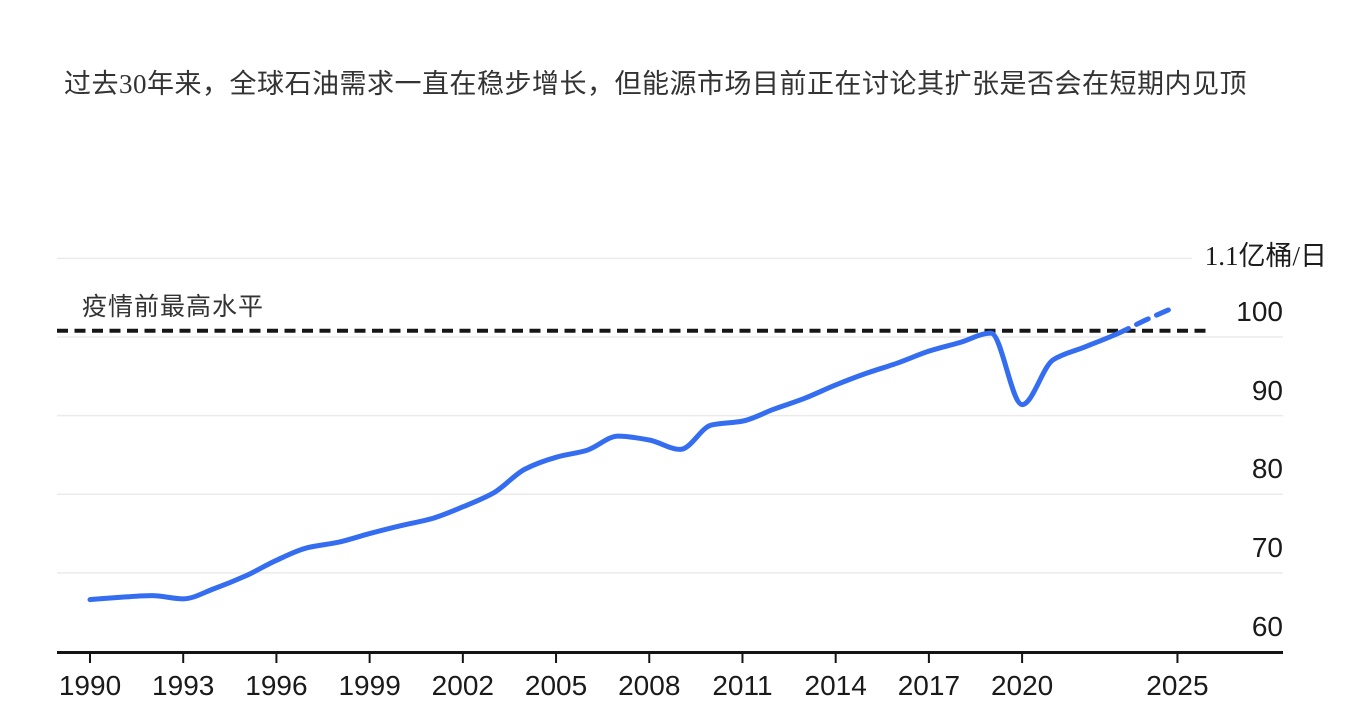 This screenshot has width=1362, height=728. Describe the element at coordinates (1267, 626) in the screenshot. I see `y-tick-label: 60` at that location.